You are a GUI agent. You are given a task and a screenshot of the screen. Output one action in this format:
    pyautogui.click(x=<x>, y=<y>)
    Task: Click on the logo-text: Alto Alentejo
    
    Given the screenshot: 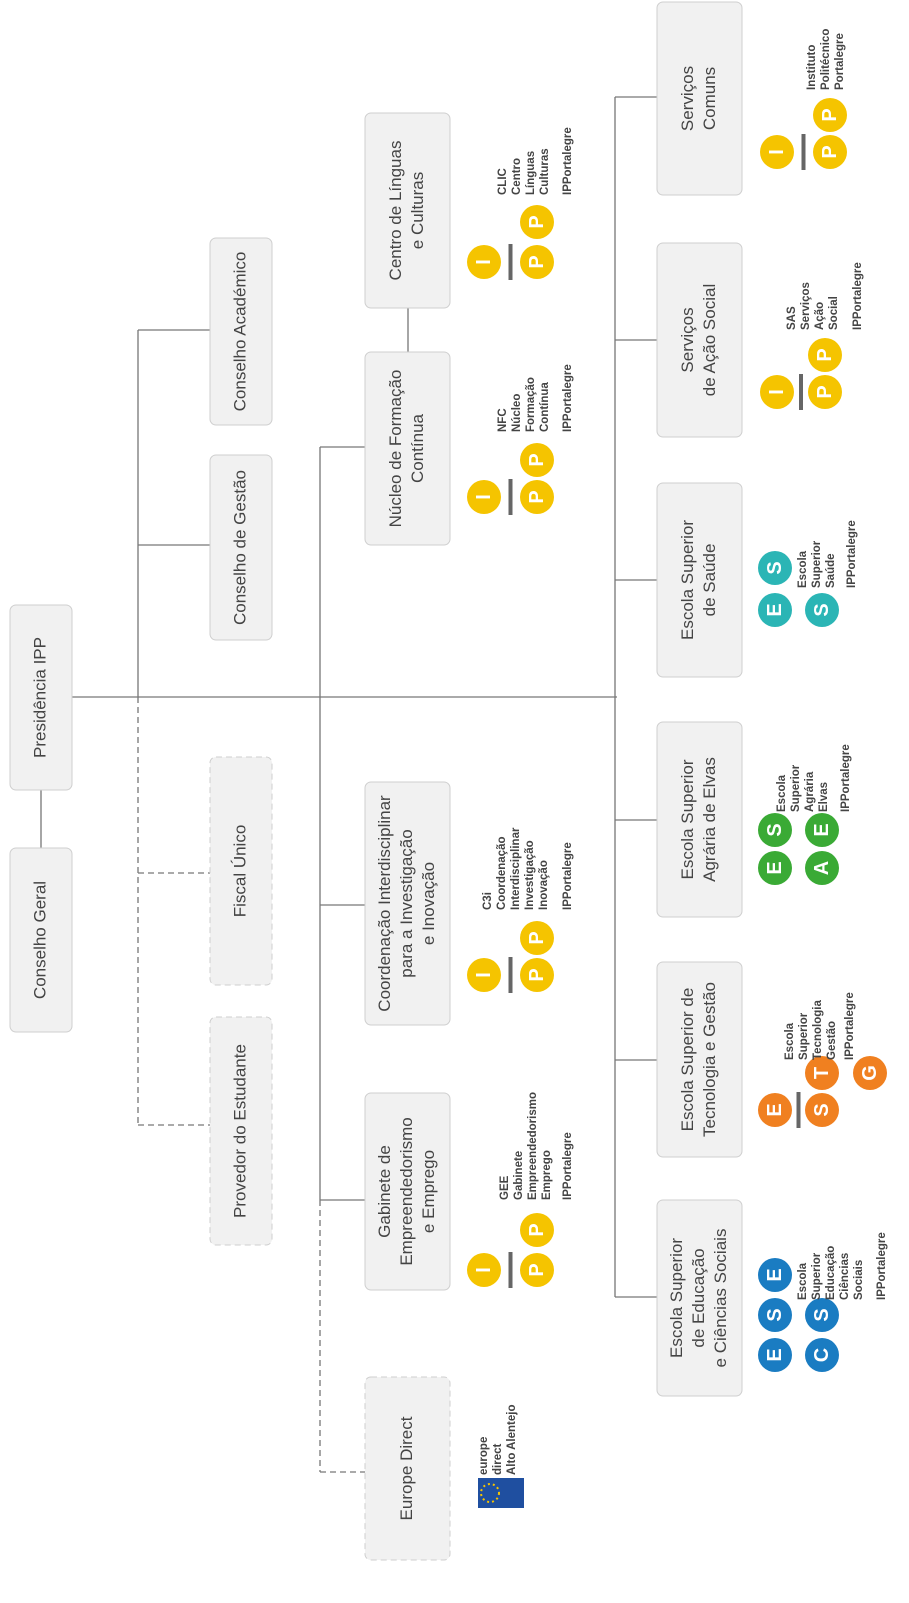 What is the action you would take?
    pyautogui.click(x=512, y=1440)
    